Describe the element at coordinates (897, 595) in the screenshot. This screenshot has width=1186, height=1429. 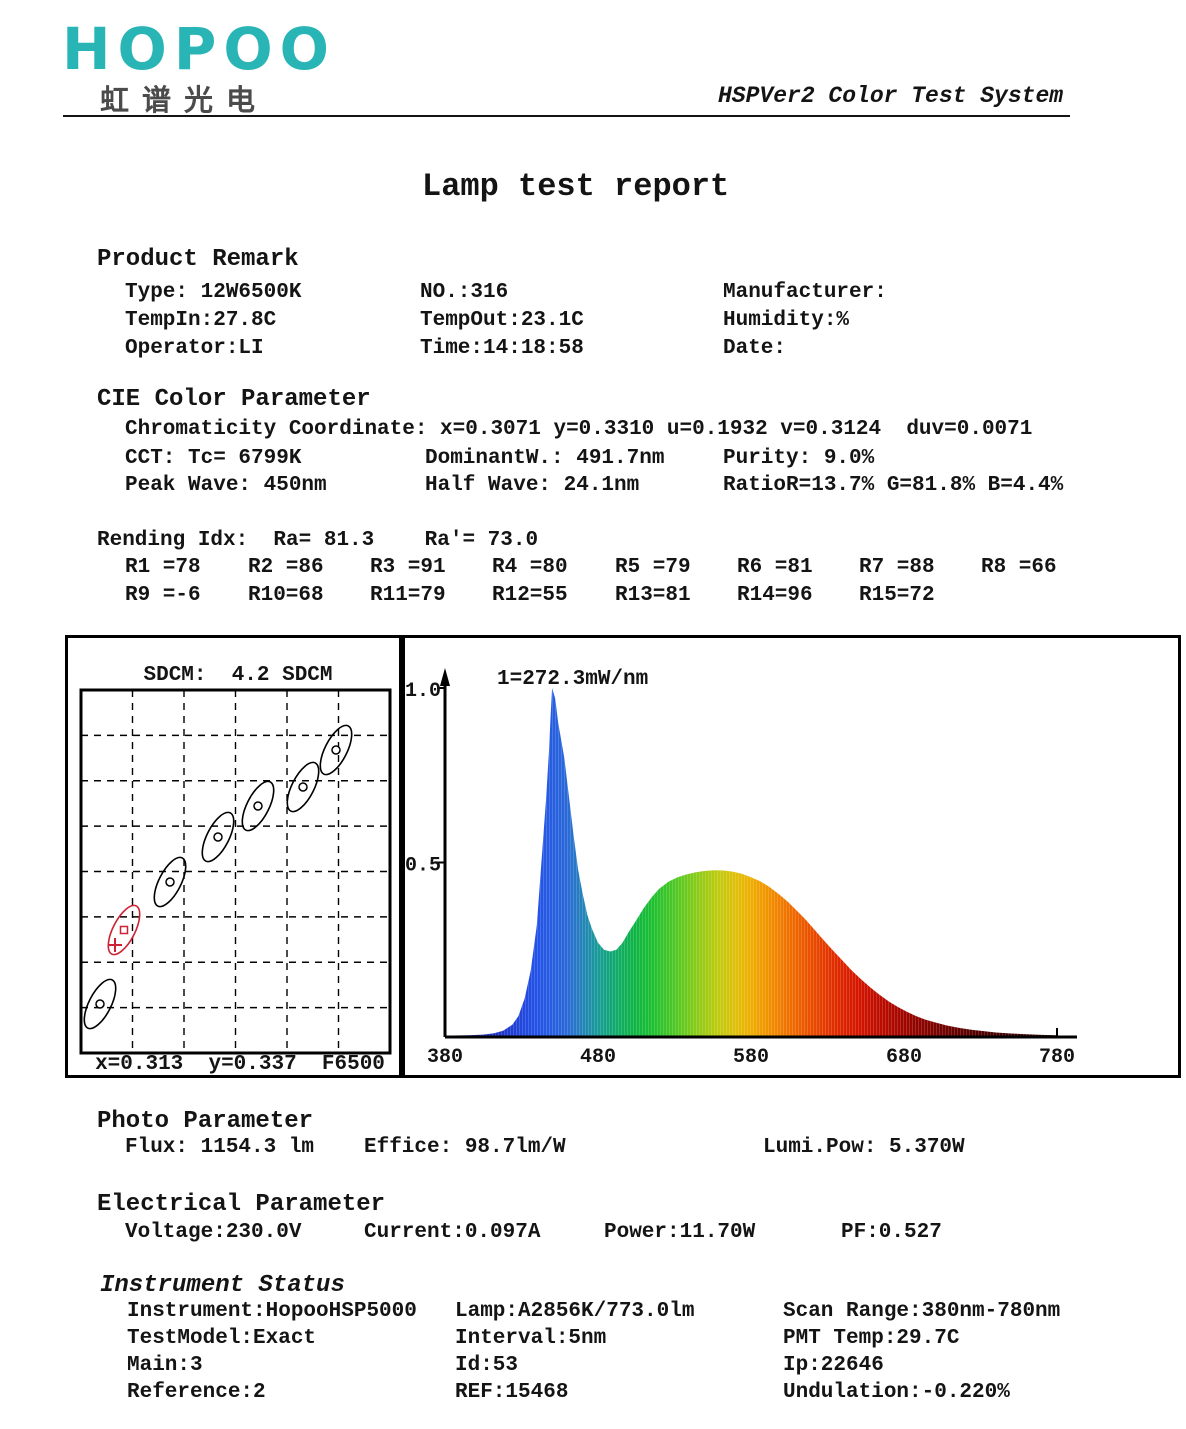
I see `cri-value: R15=72` at that location.